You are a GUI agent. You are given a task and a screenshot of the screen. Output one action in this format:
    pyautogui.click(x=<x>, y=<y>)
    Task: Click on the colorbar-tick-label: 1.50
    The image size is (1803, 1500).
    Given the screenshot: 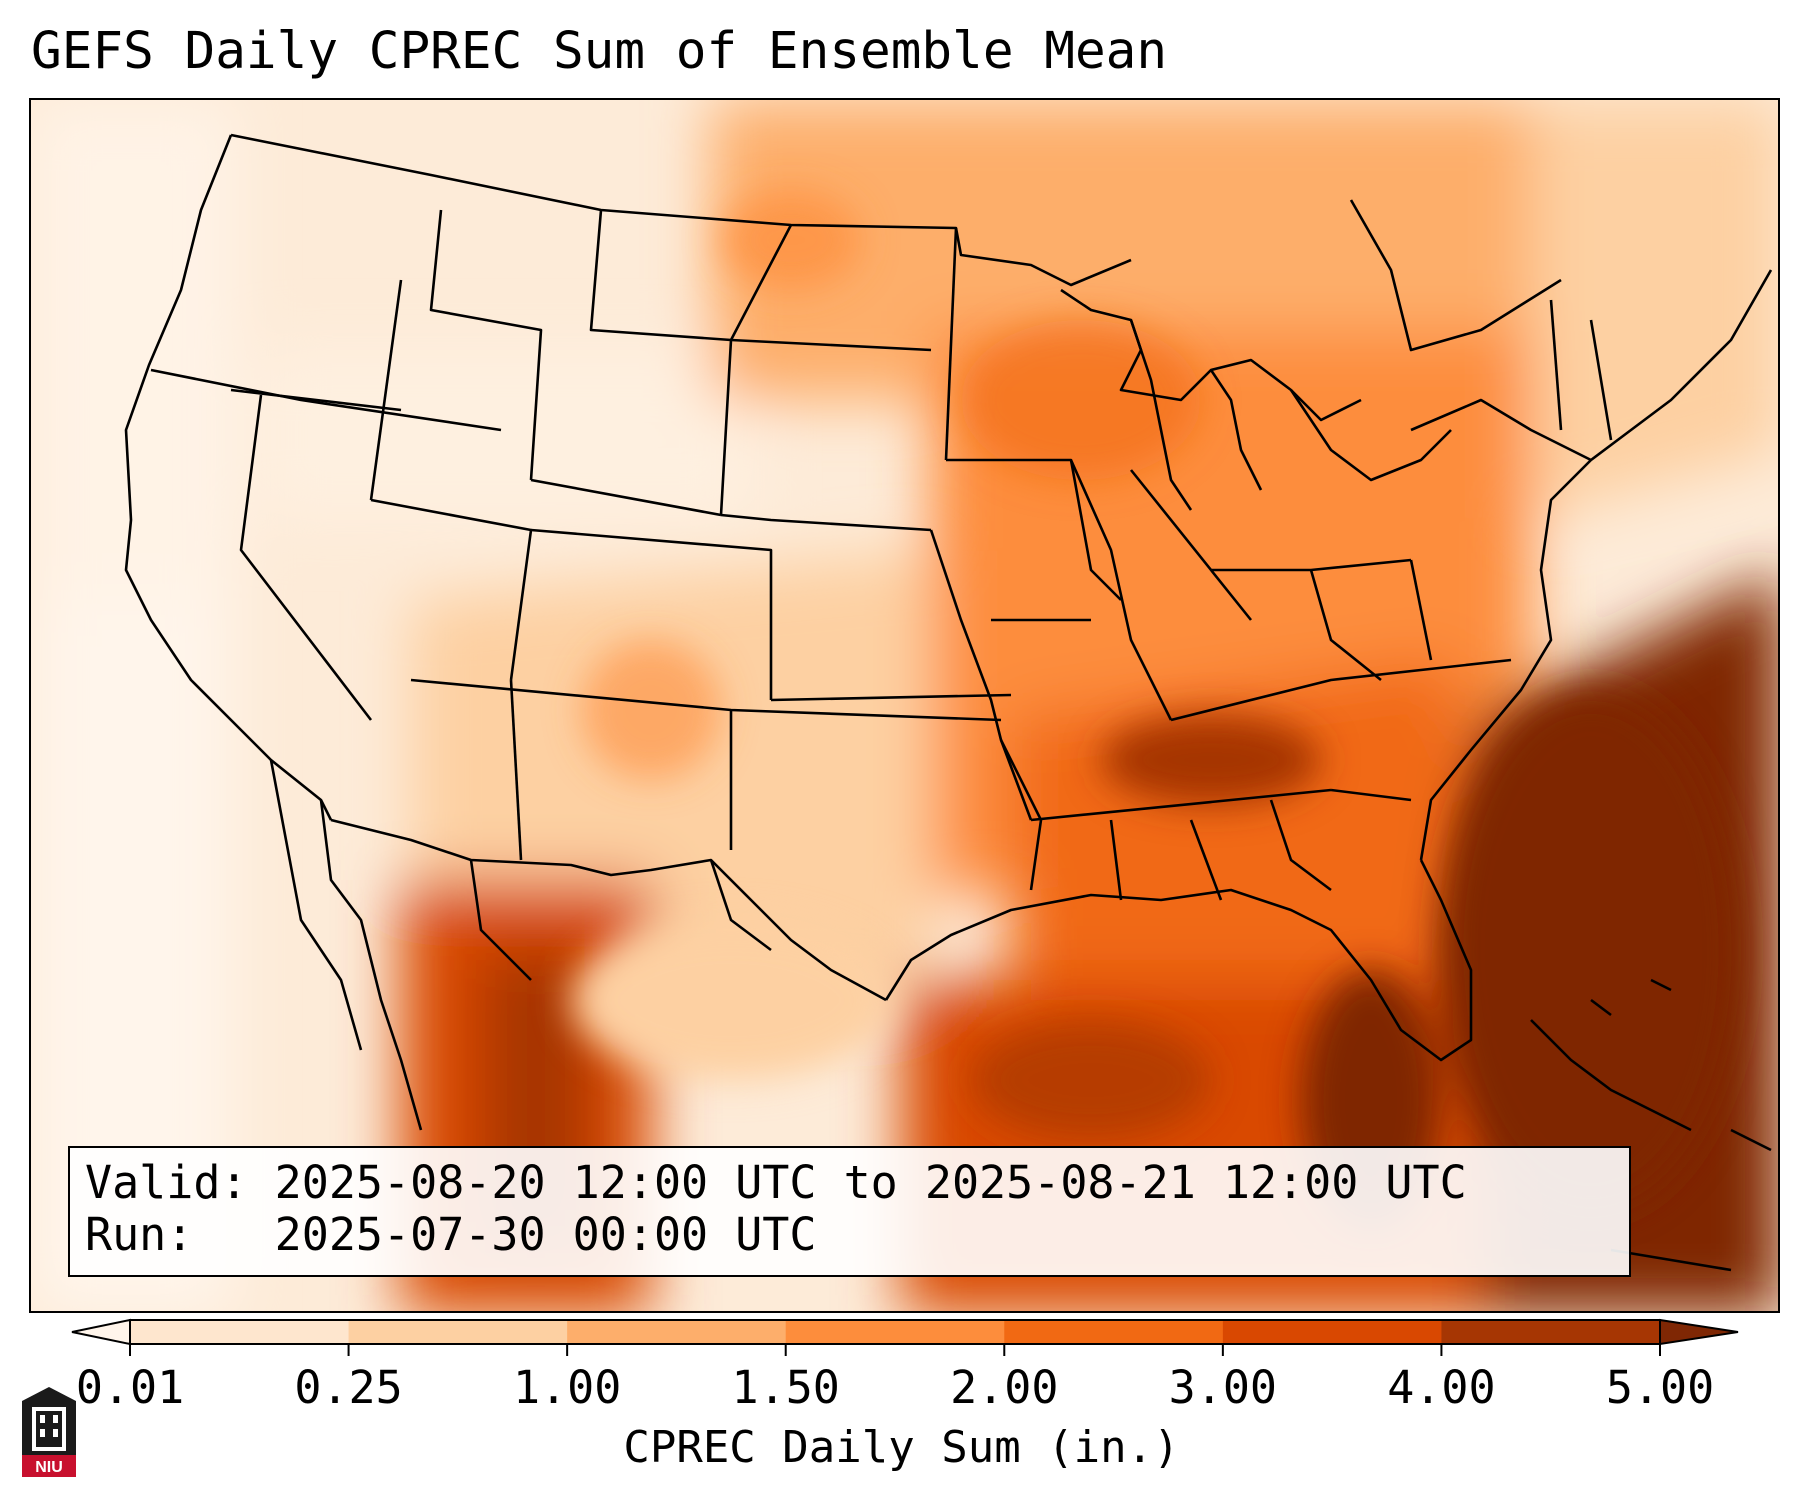 What is the action you would take?
    pyautogui.click(x=785, y=1387)
    